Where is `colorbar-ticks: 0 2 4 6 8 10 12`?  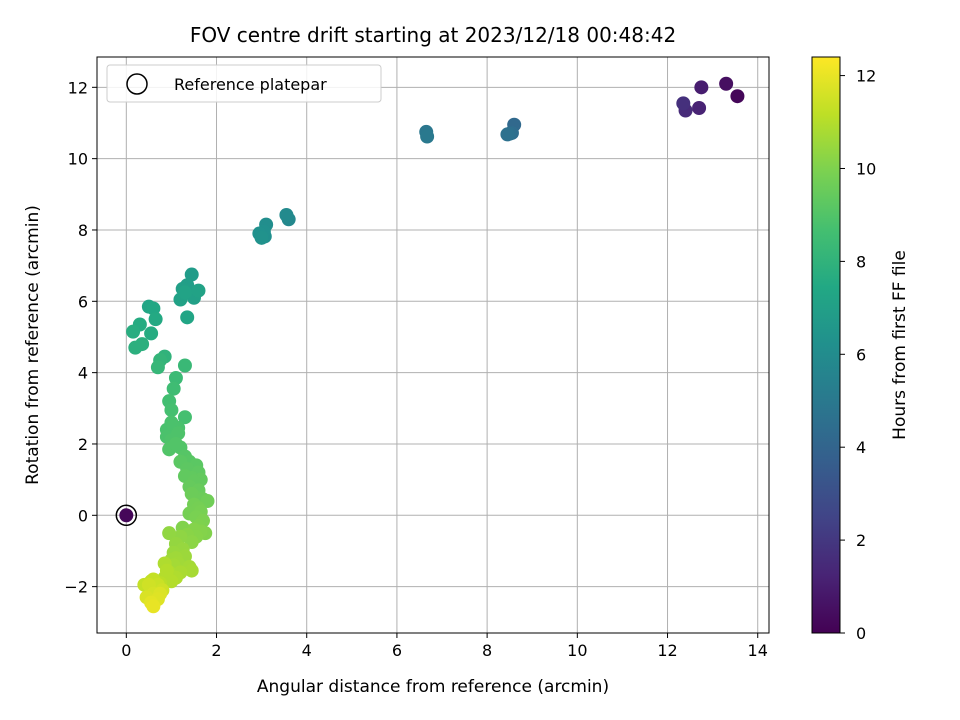
colorbar-ticks: 0 2 4 6 8 10 12 is located at coordinates (858, 355).